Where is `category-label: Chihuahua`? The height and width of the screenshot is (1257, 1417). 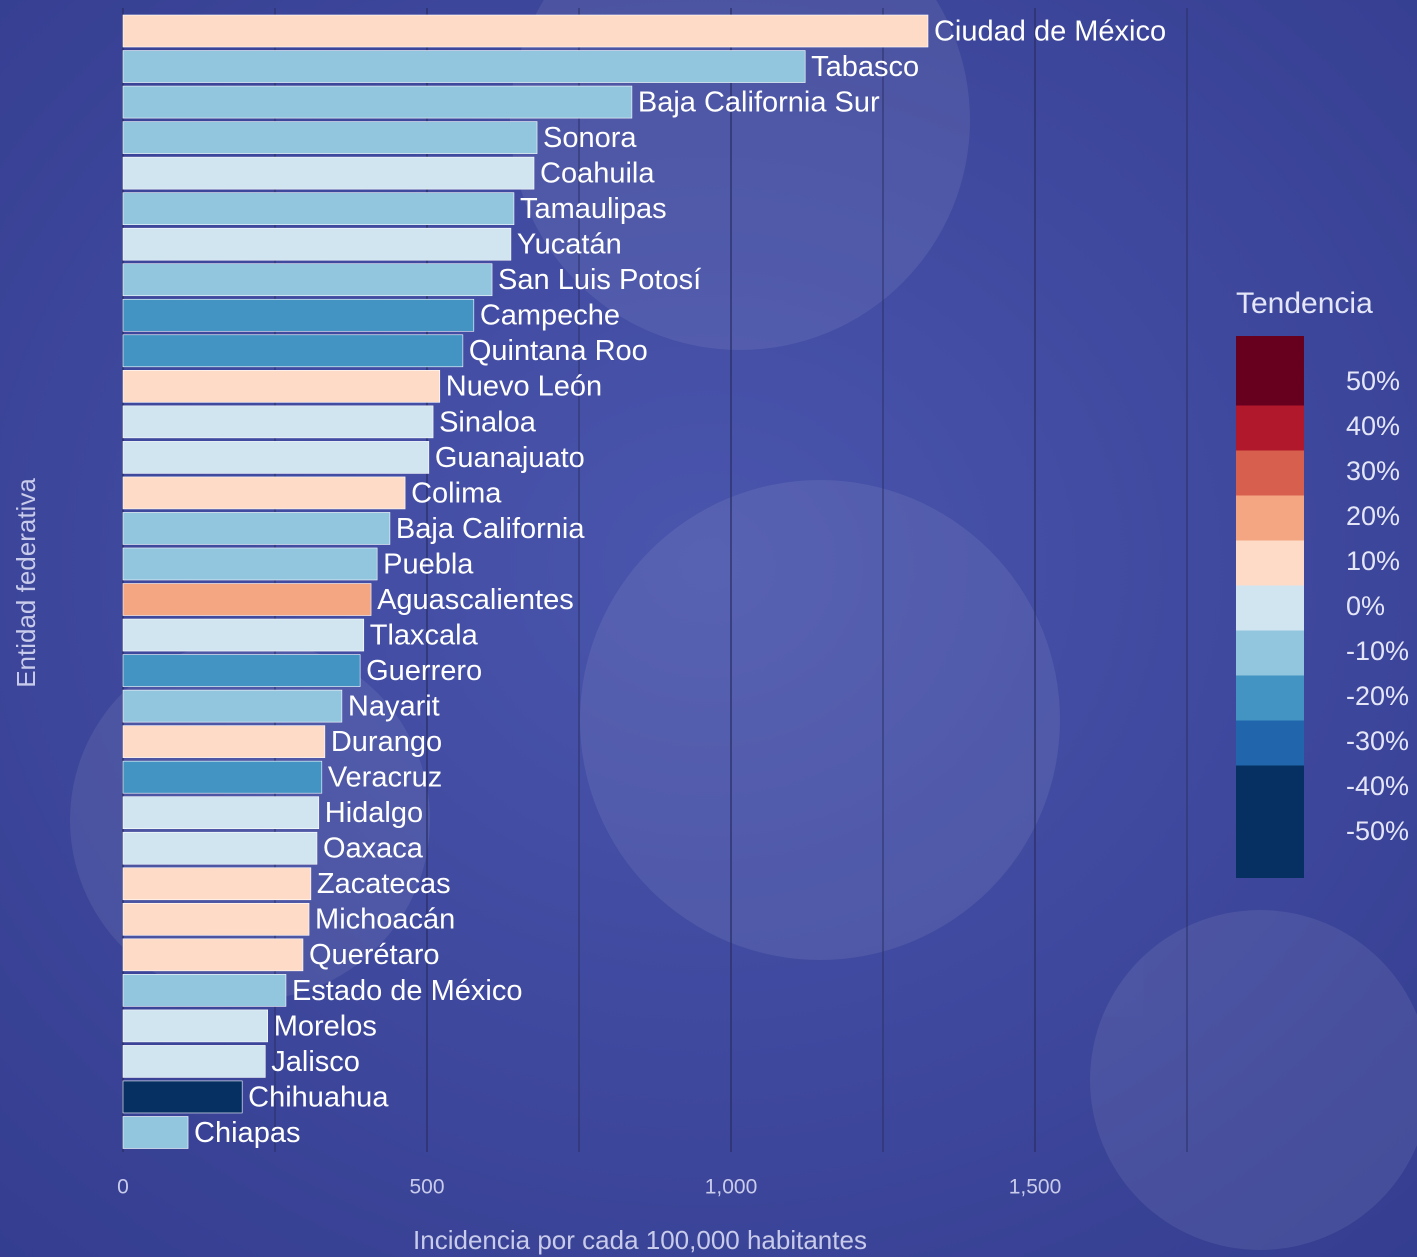
category-label: Chihuahua is located at coordinates (318, 1097).